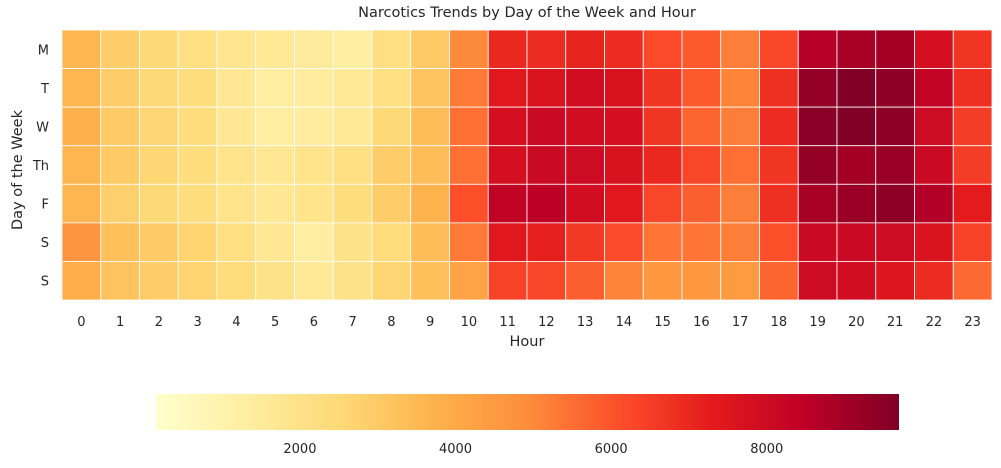 This screenshot has width=1001, height=468. What do you see at coordinates (585, 322) in the screenshot?
I see `x-tick-label: 13` at bounding box center [585, 322].